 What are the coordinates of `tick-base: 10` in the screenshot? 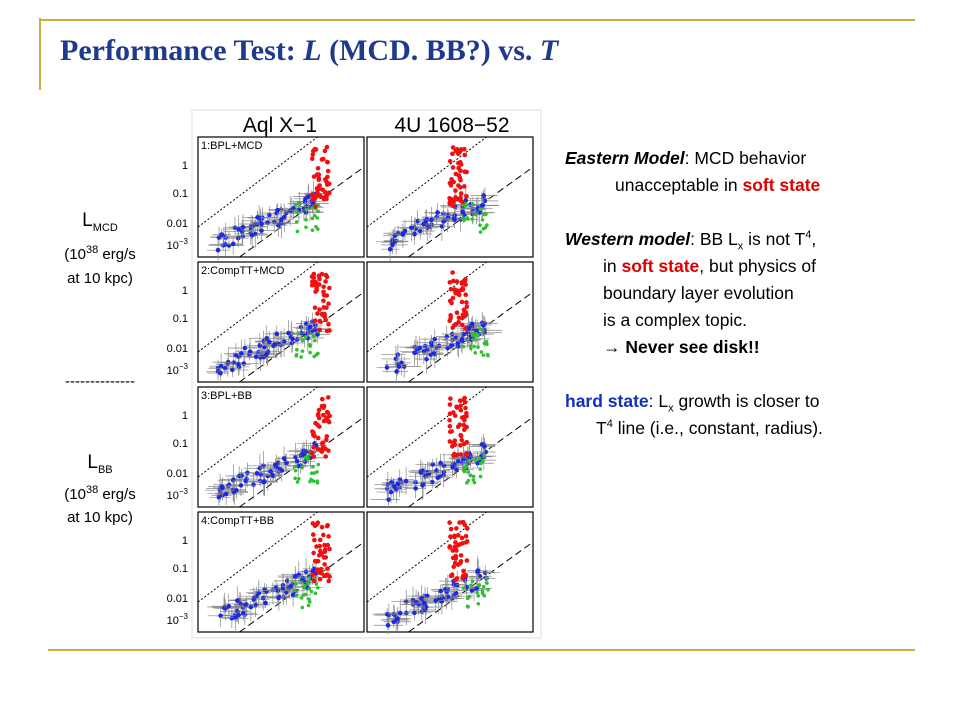 It's located at (173, 246).